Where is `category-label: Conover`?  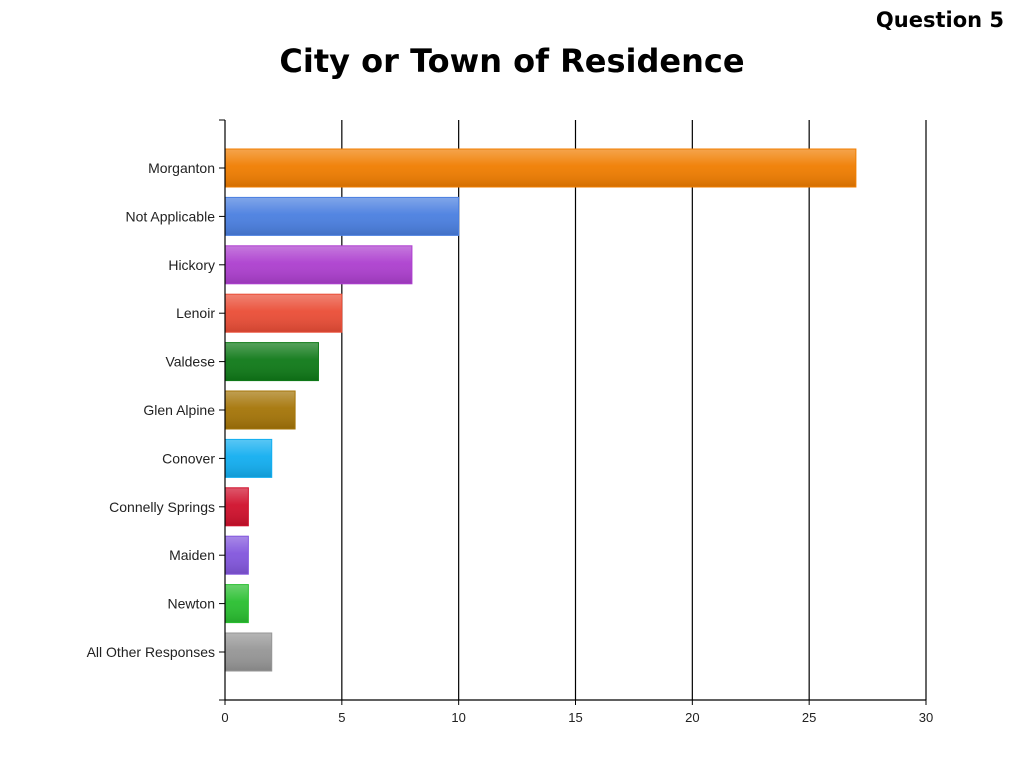
category-label: Conover is located at coordinates (188, 458).